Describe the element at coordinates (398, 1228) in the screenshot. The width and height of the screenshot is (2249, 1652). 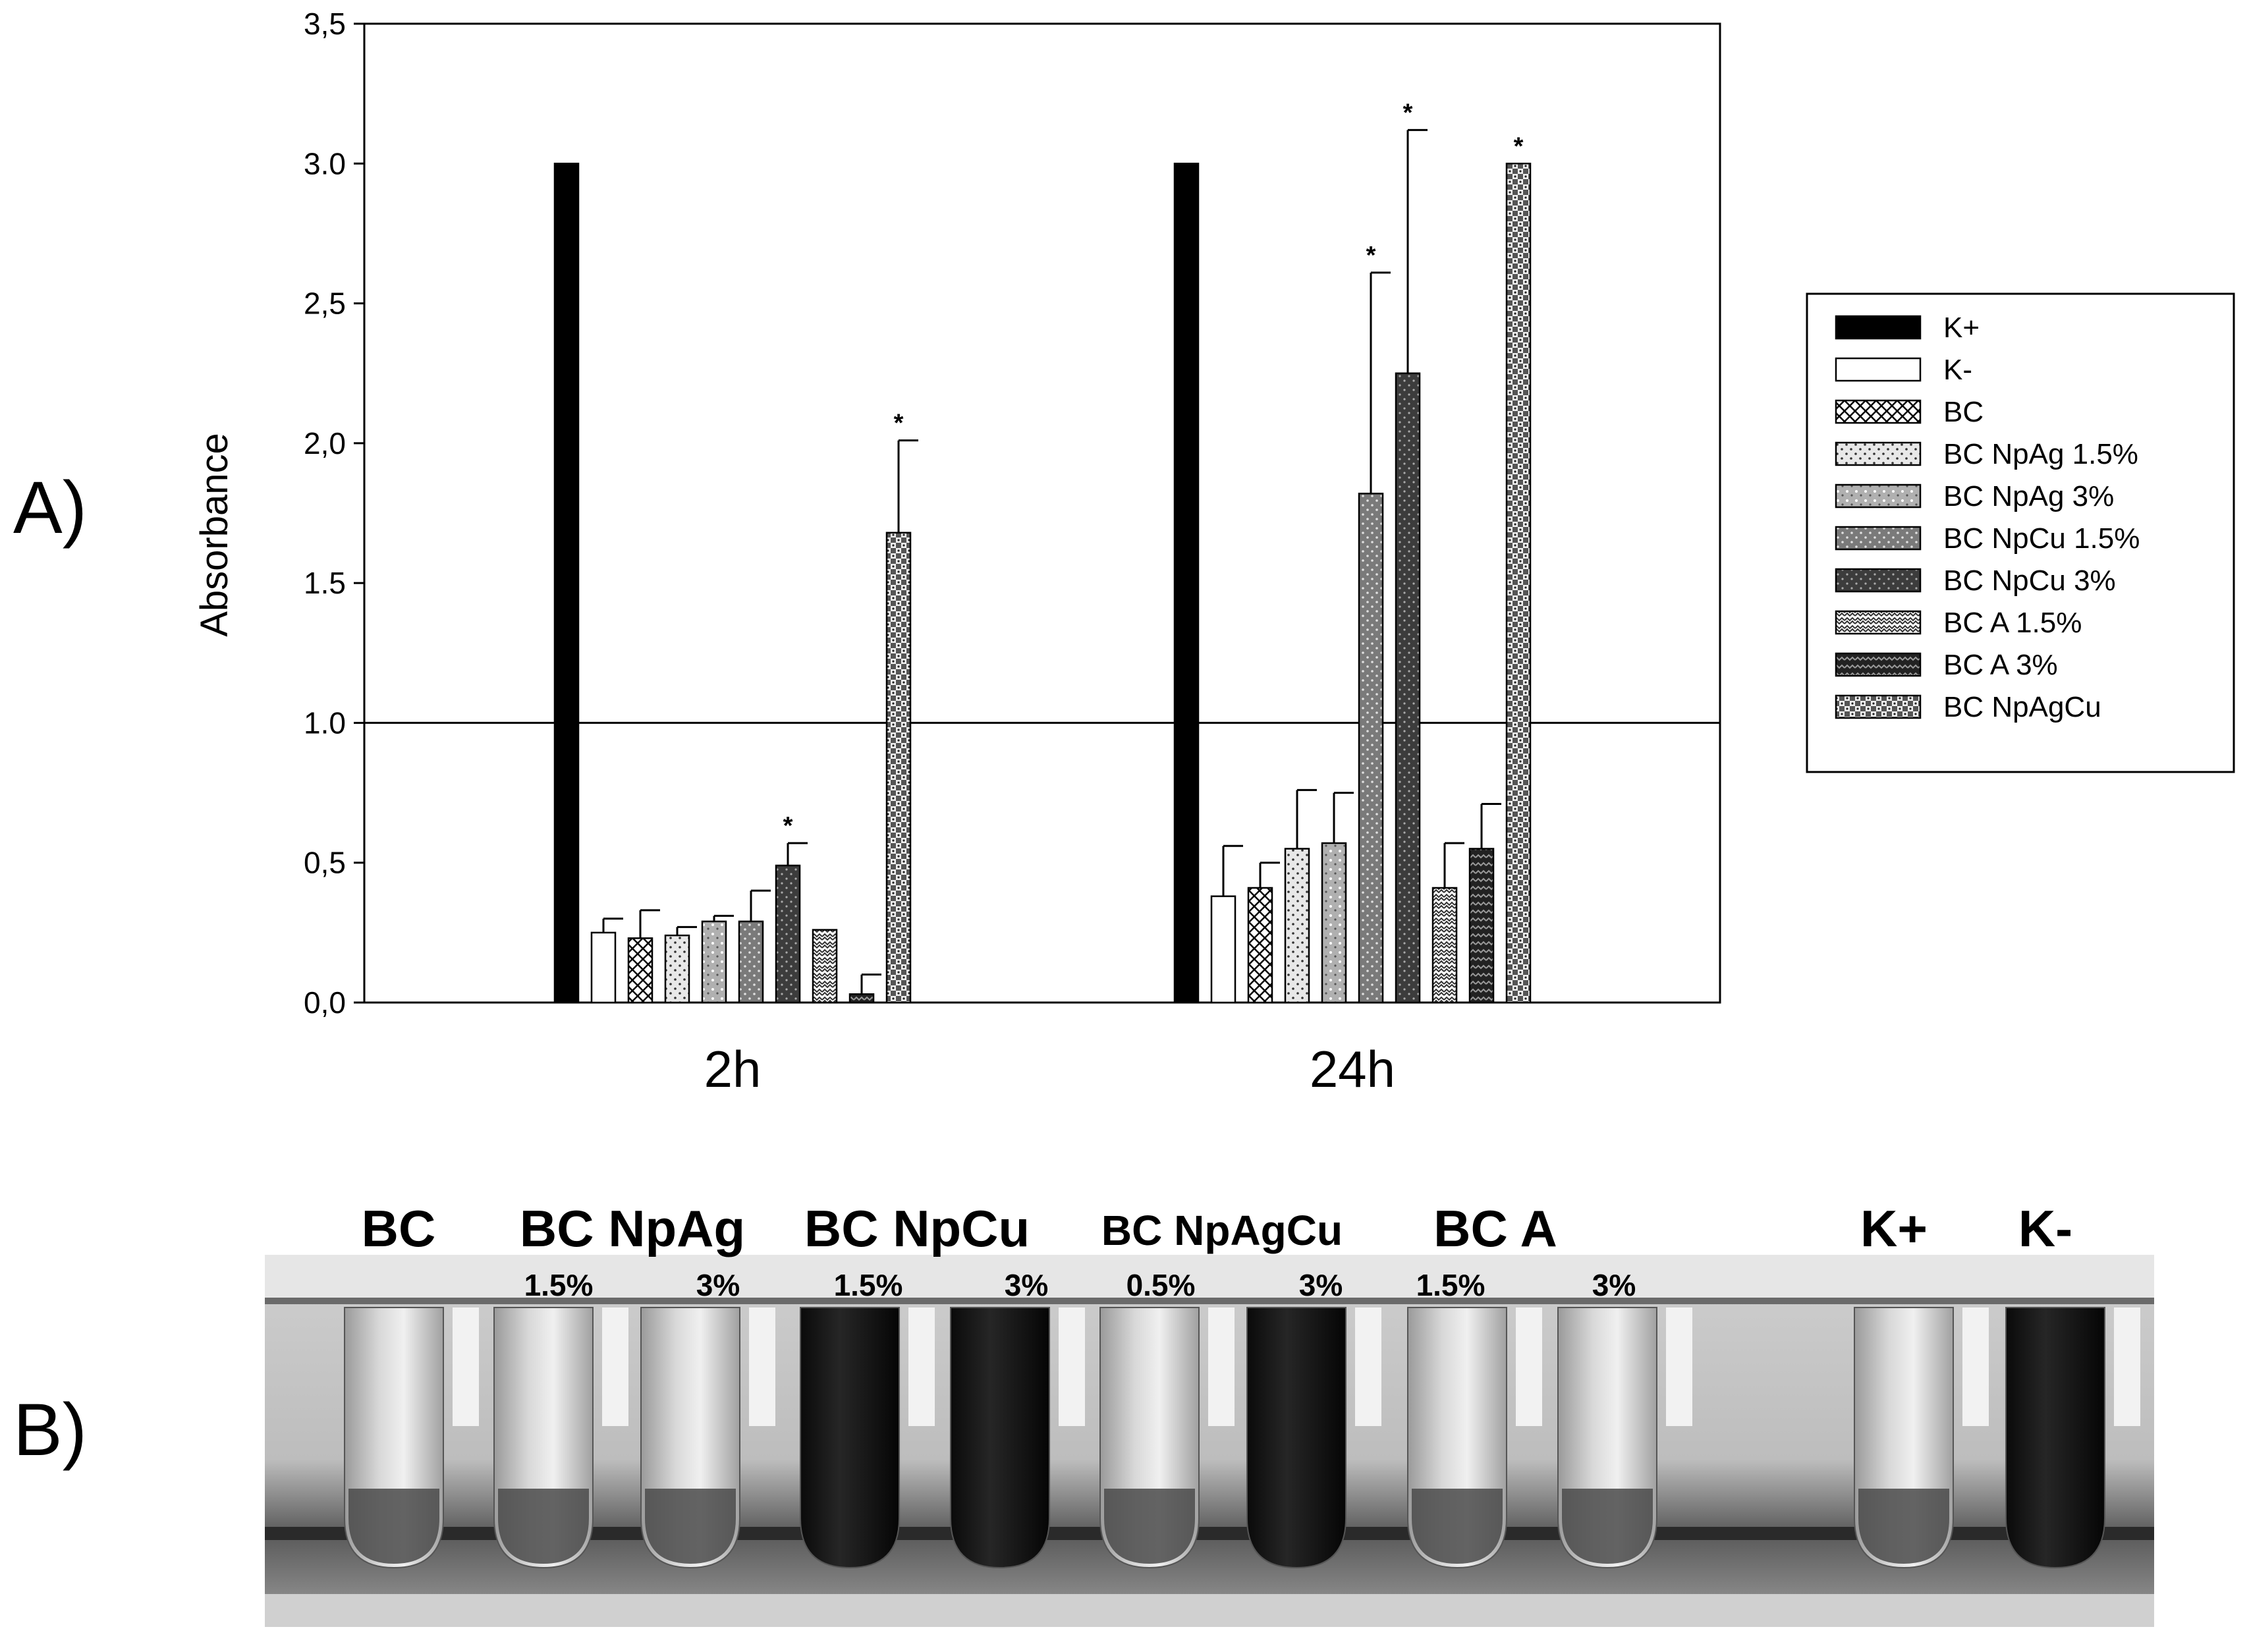
I see `tube-group-label: BC` at that location.